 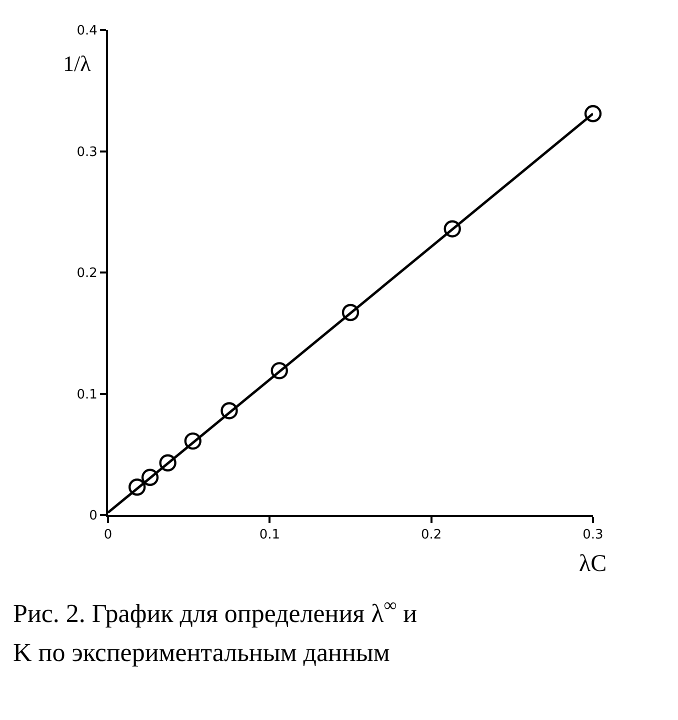 I want to click on x-tick-label: 0.3, so click(x=593, y=535).